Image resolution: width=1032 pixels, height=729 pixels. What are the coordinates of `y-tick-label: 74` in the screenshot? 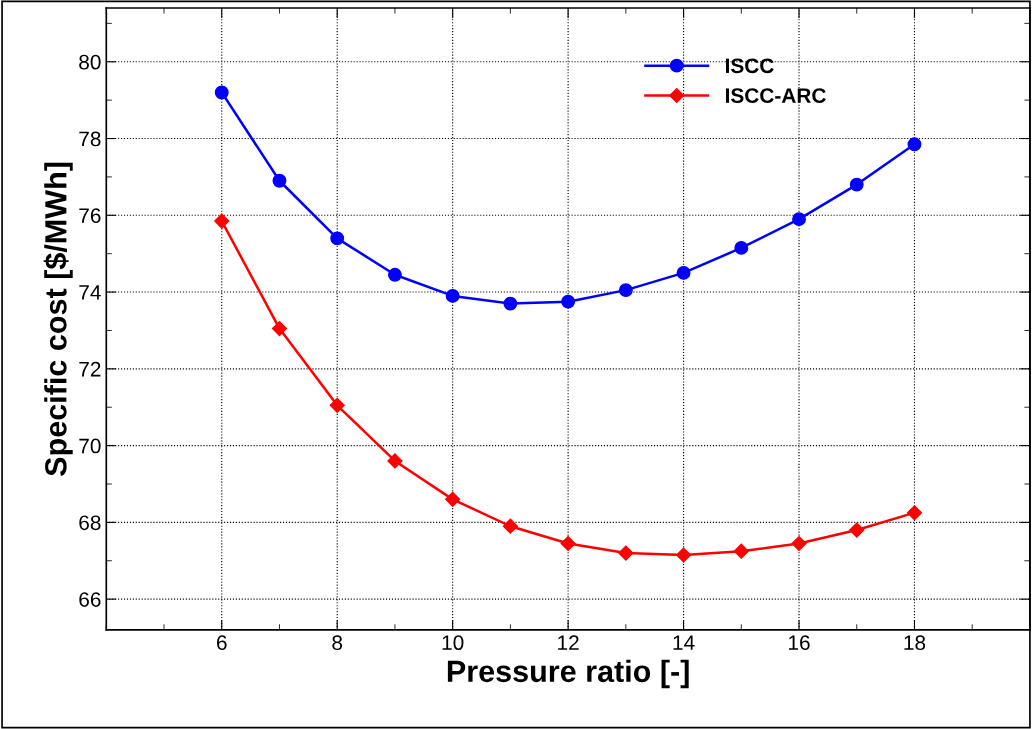 It's located at (90, 292).